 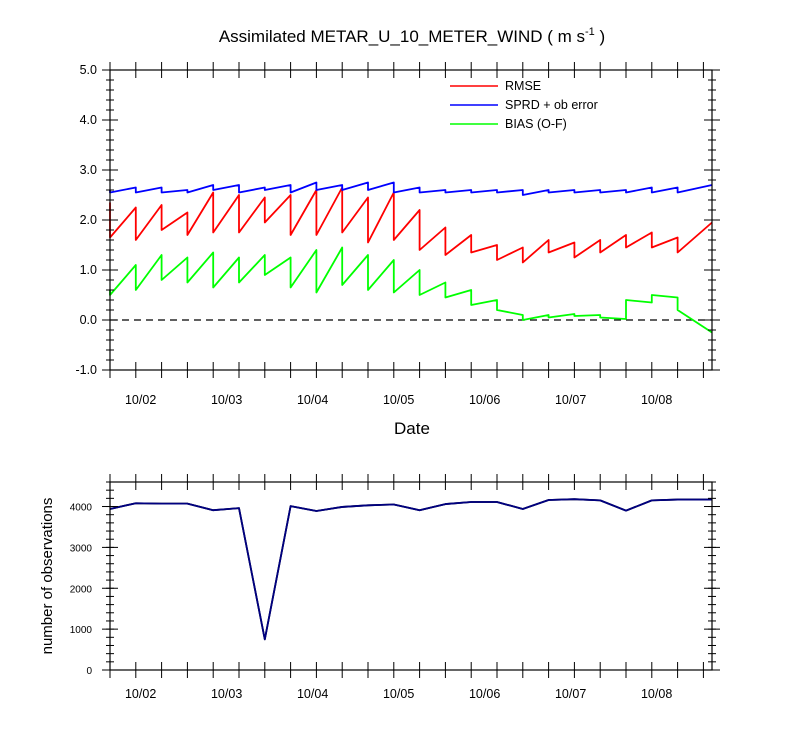 I want to click on bottom-x-tick-label: 10/05, so click(x=398, y=694).